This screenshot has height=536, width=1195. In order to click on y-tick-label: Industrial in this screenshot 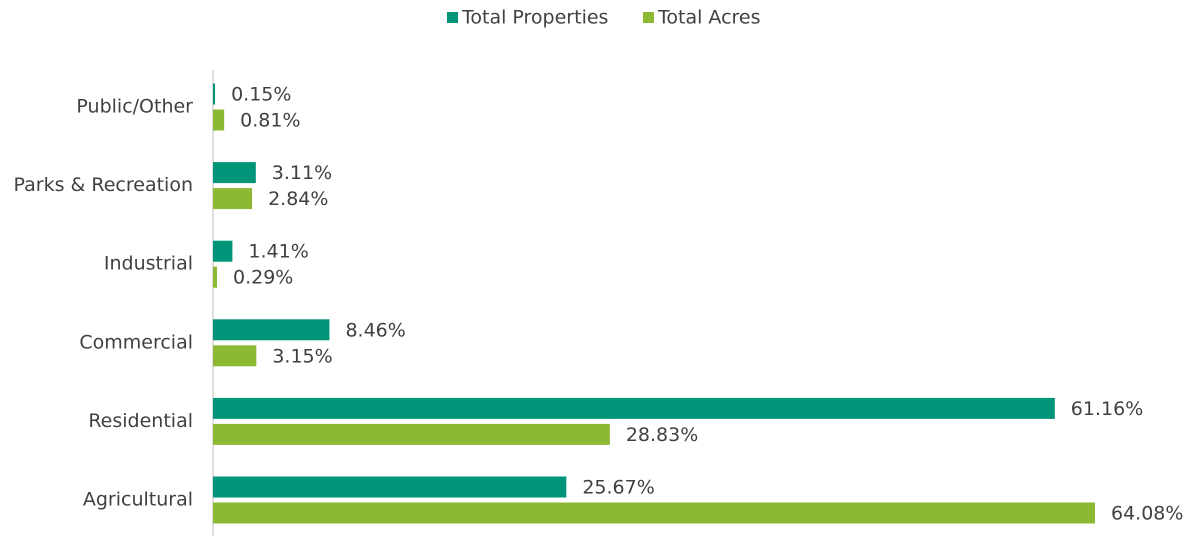, I will do `click(148, 264)`.